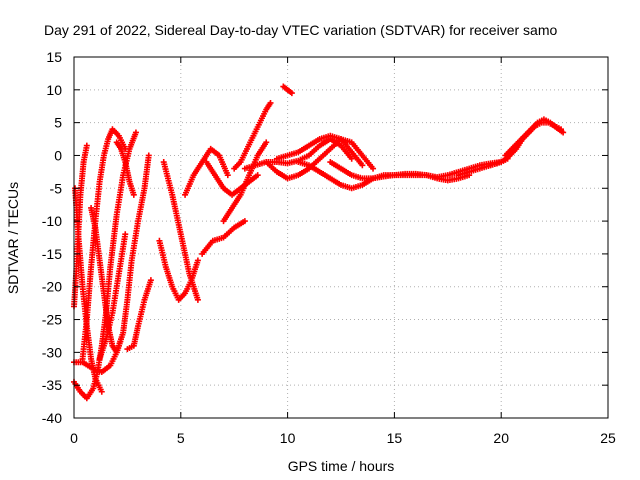  I want to click on y-tick-label: 10, so click(54, 90).